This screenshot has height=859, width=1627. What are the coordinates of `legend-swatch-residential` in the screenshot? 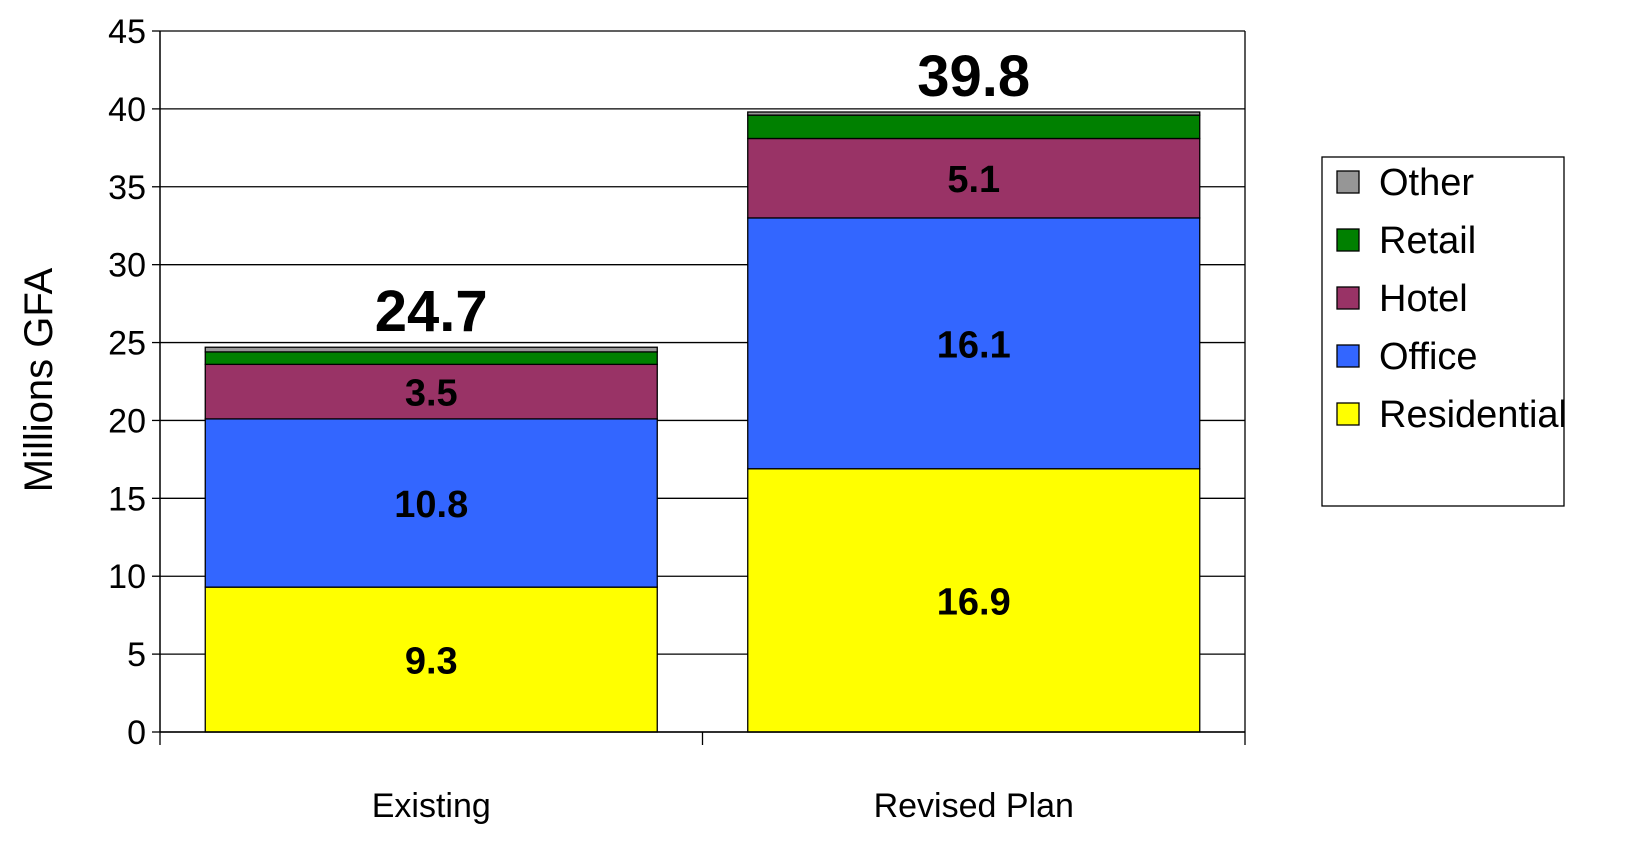 It's located at (1348, 414).